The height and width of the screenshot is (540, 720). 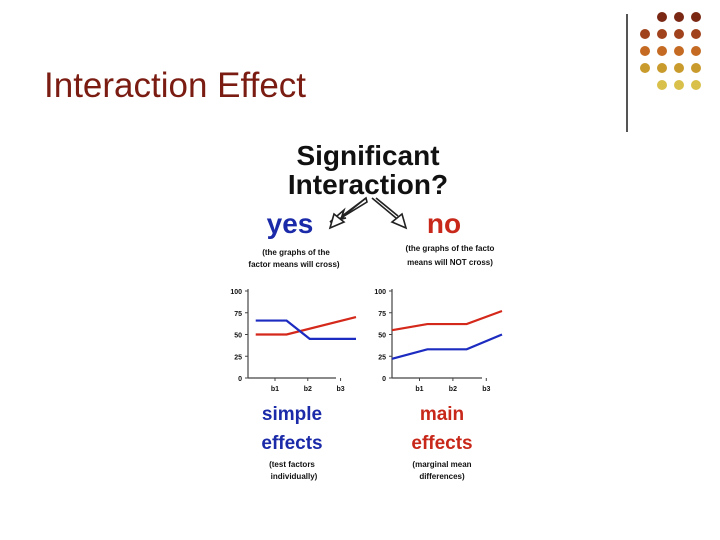 I want to click on no-bottom-note-line-1: (marginal mean, so click(x=441, y=464).